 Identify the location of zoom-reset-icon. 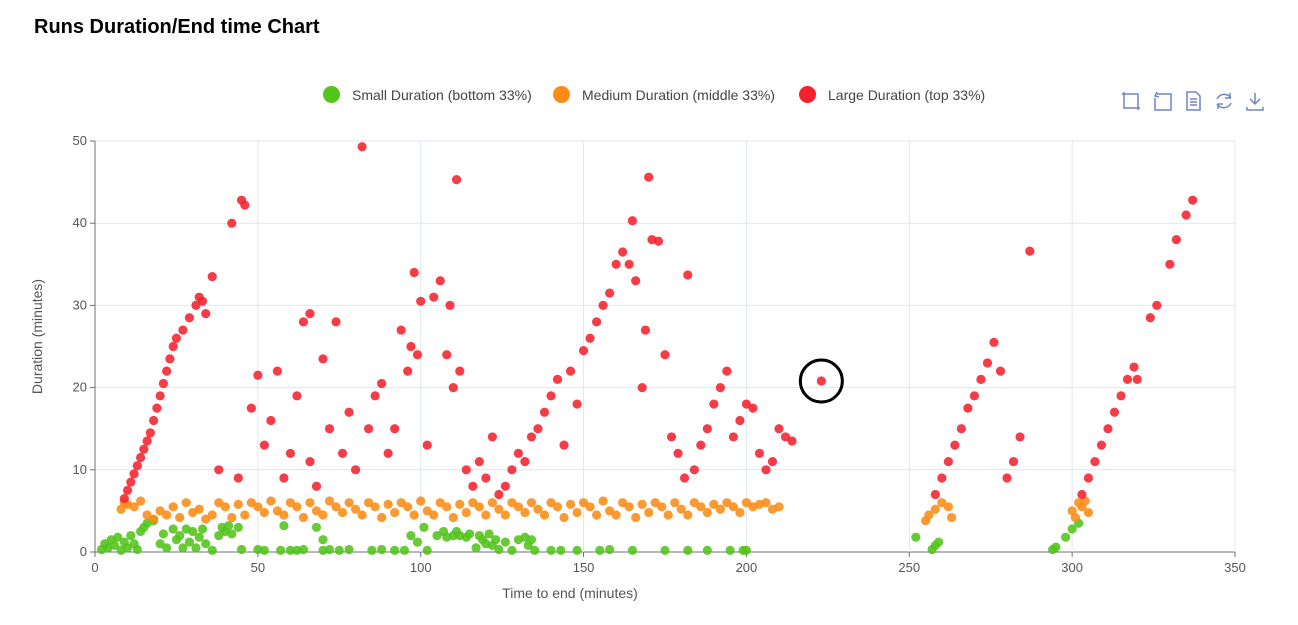
(1162, 101).